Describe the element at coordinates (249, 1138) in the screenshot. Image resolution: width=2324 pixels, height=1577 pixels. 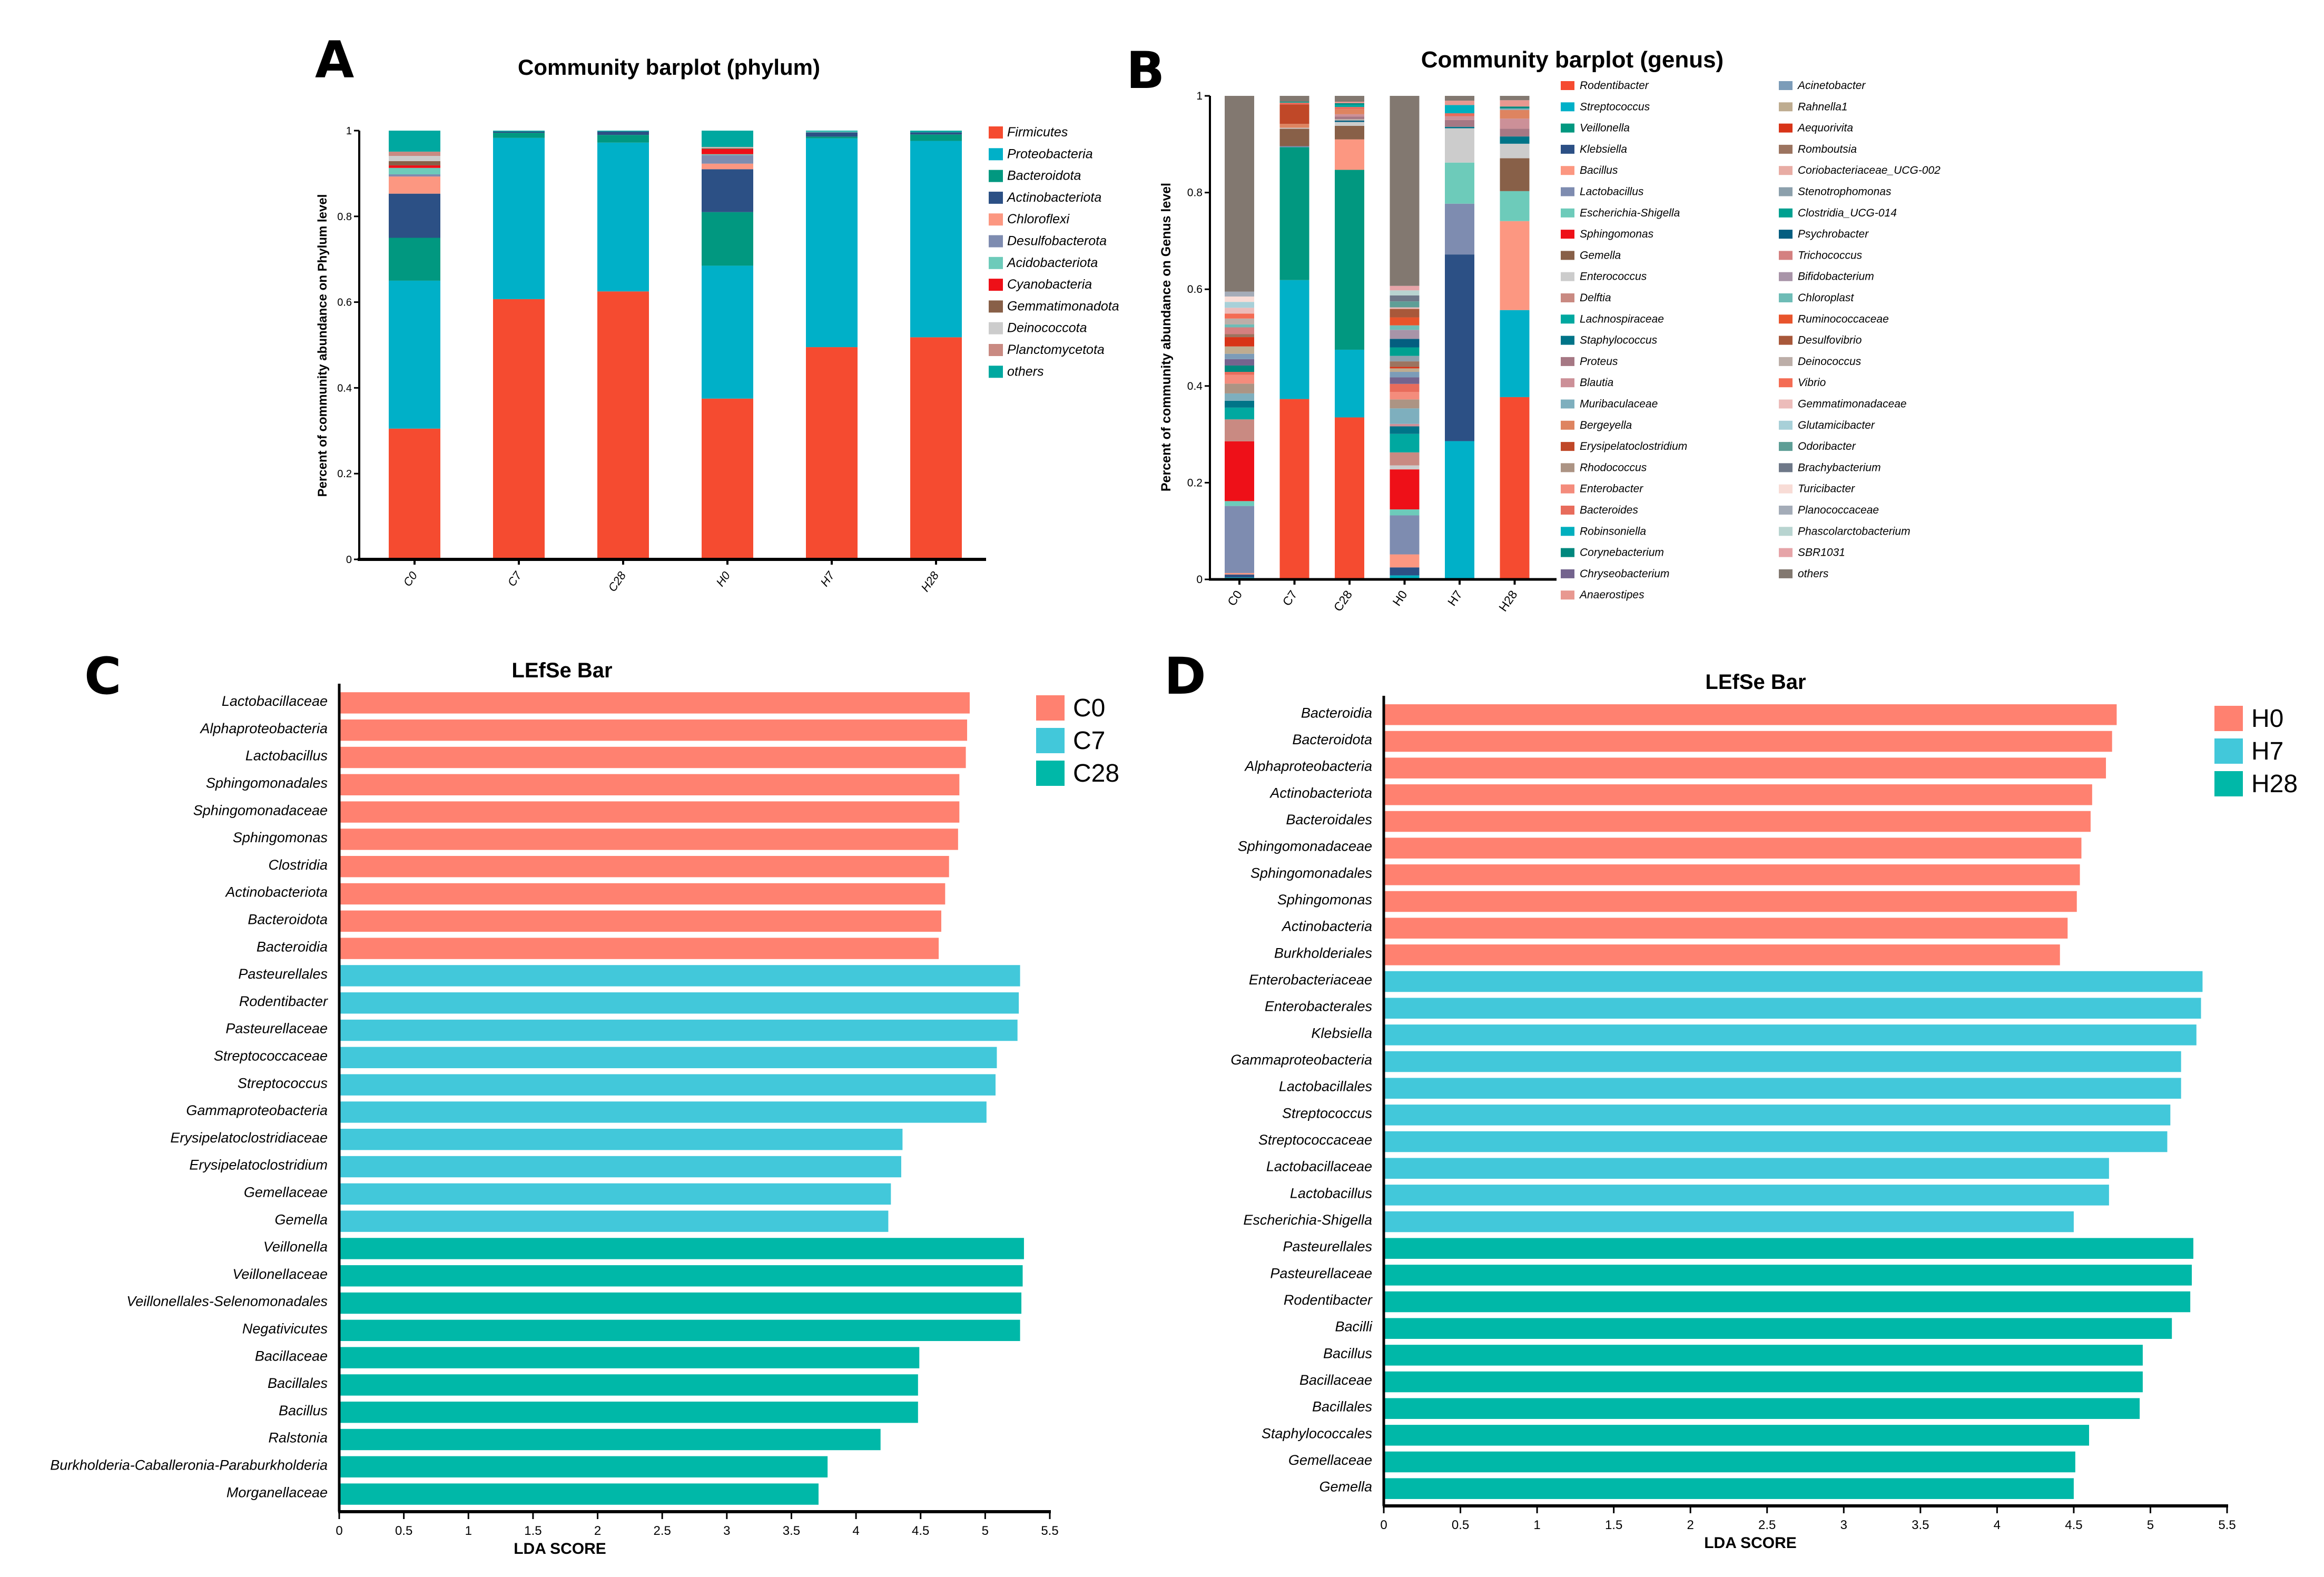
I see `lda-bar-label-erysipelatoclostridiaceae: Erysipelatoclostridiaceae` at that location.